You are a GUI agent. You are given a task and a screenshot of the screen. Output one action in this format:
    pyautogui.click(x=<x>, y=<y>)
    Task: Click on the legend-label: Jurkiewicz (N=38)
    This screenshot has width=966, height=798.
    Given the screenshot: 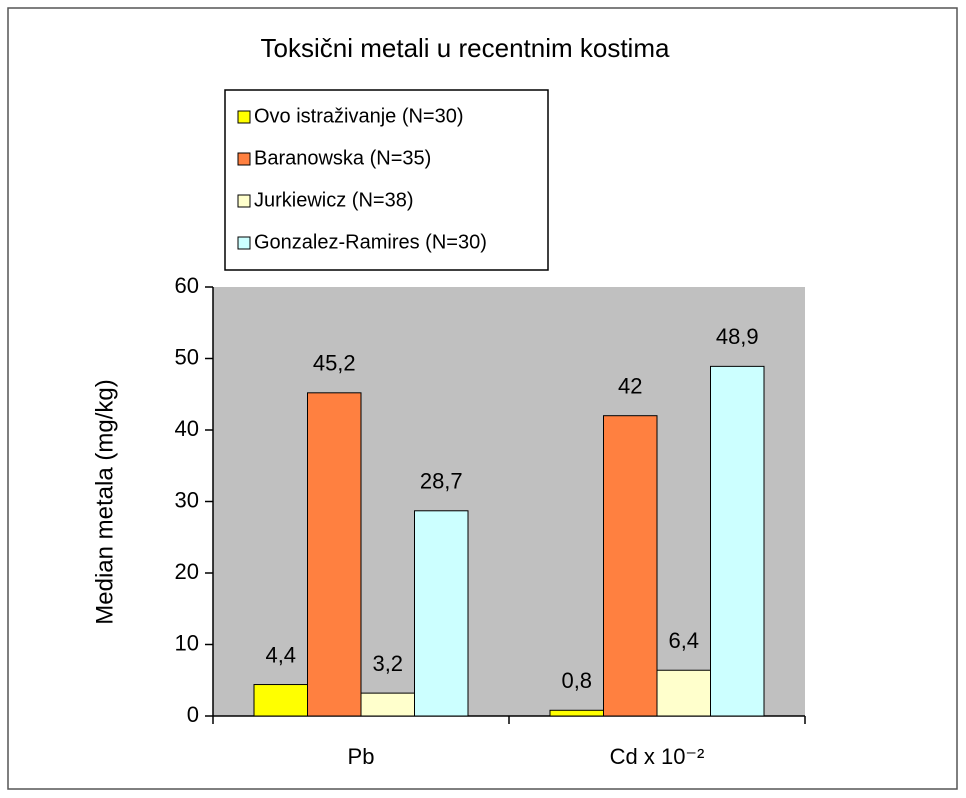 What is the action you would take?
    pyautogui.click(x=333, y=200)
    